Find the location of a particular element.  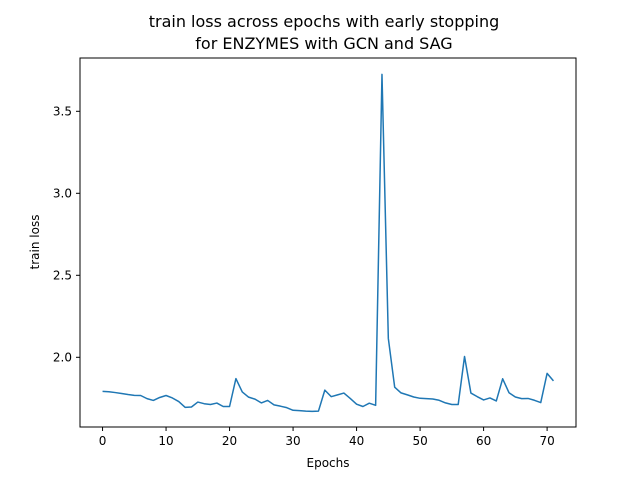

x-axis: 0 10 20 30 40 50 60 70 is located at coordinates (327, 437).